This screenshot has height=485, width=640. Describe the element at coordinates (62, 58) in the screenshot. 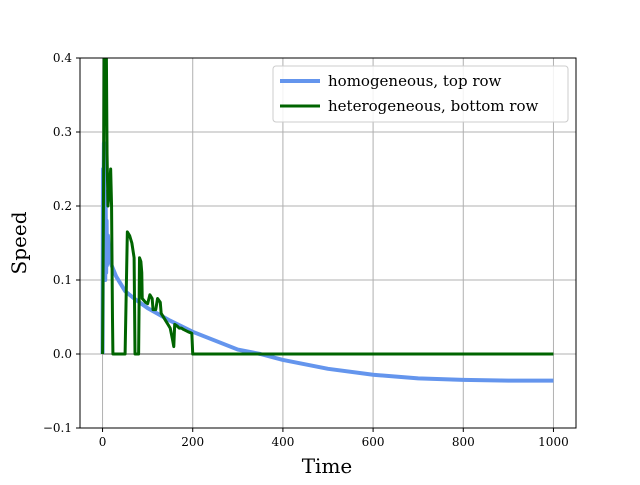

I see `y-tick-label: 0.4` at that location.